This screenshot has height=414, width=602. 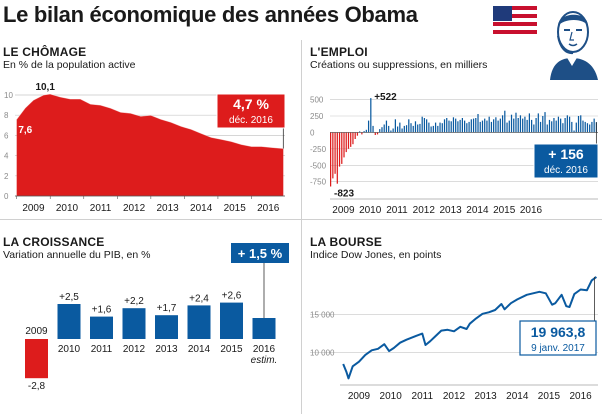 I want to click on y-tick-label: 15 000, so click(x=322, y=315).